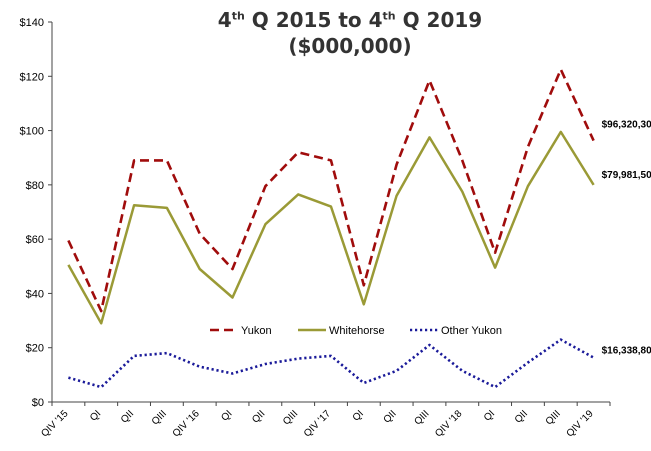 The height and width of the screenshot is (451, 651). I want to click on chart-title-line-2: ($000,000), so click(350, 46).